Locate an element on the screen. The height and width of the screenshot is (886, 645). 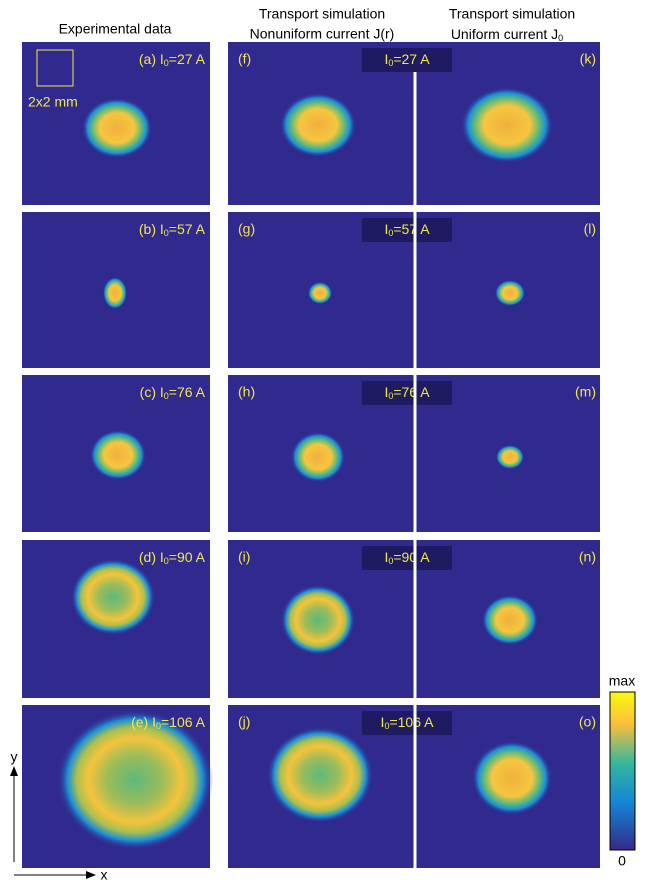
x-axis-label: x is located at coordinates (104, 875).